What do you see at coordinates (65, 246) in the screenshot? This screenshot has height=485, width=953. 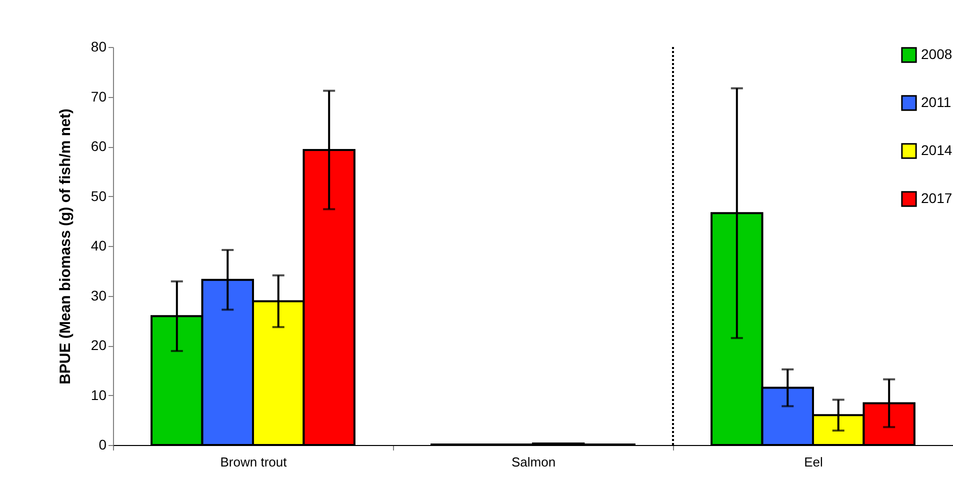 I see `y-axis-title: BPUE (Mean biomass (g) of fish/m net)` at bounding box center [65, 246].